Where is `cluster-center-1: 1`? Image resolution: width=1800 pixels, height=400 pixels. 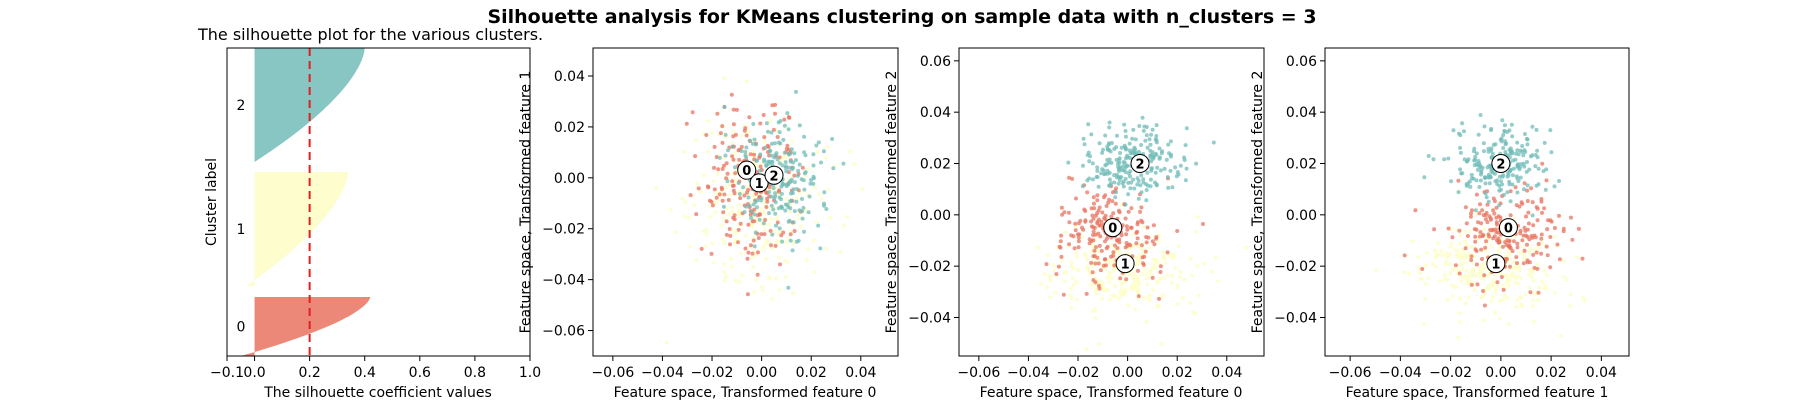 cluster-center-1: 1 is located at coordinates (759, 183).